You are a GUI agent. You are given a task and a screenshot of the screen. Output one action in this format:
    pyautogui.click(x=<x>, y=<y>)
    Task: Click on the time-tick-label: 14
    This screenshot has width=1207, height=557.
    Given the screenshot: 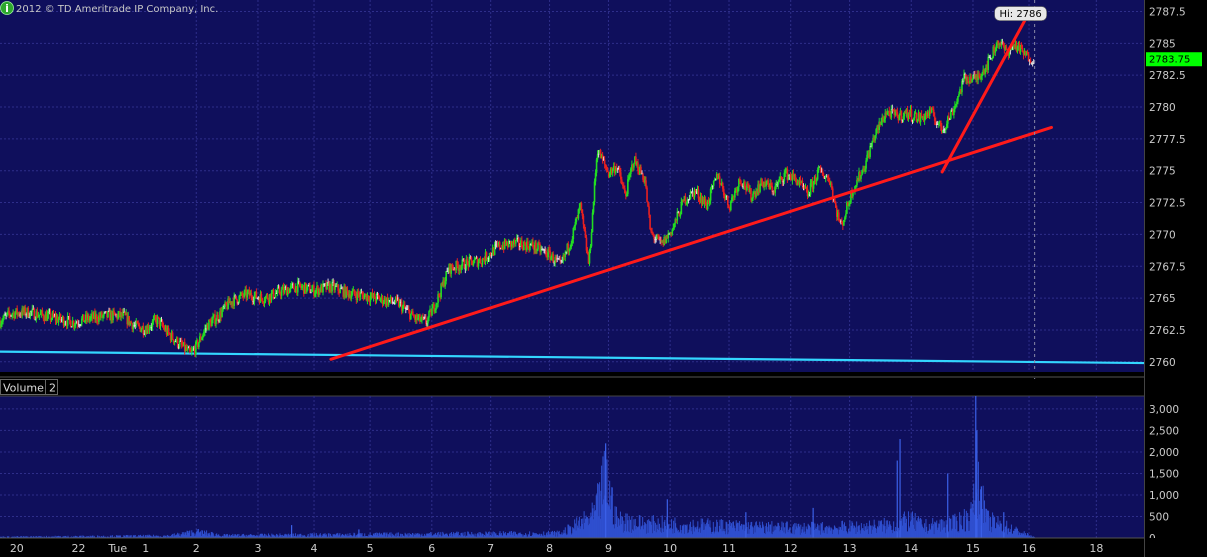 What is the action you would take?
    pyautogui.click(x=911, y=548)
    